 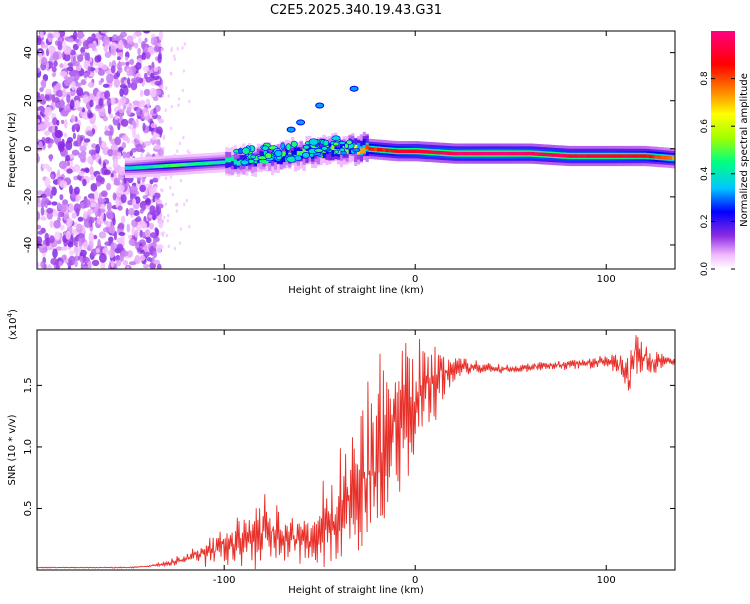 I want to click on svg-text: (x104), so click(x=12, y=324).